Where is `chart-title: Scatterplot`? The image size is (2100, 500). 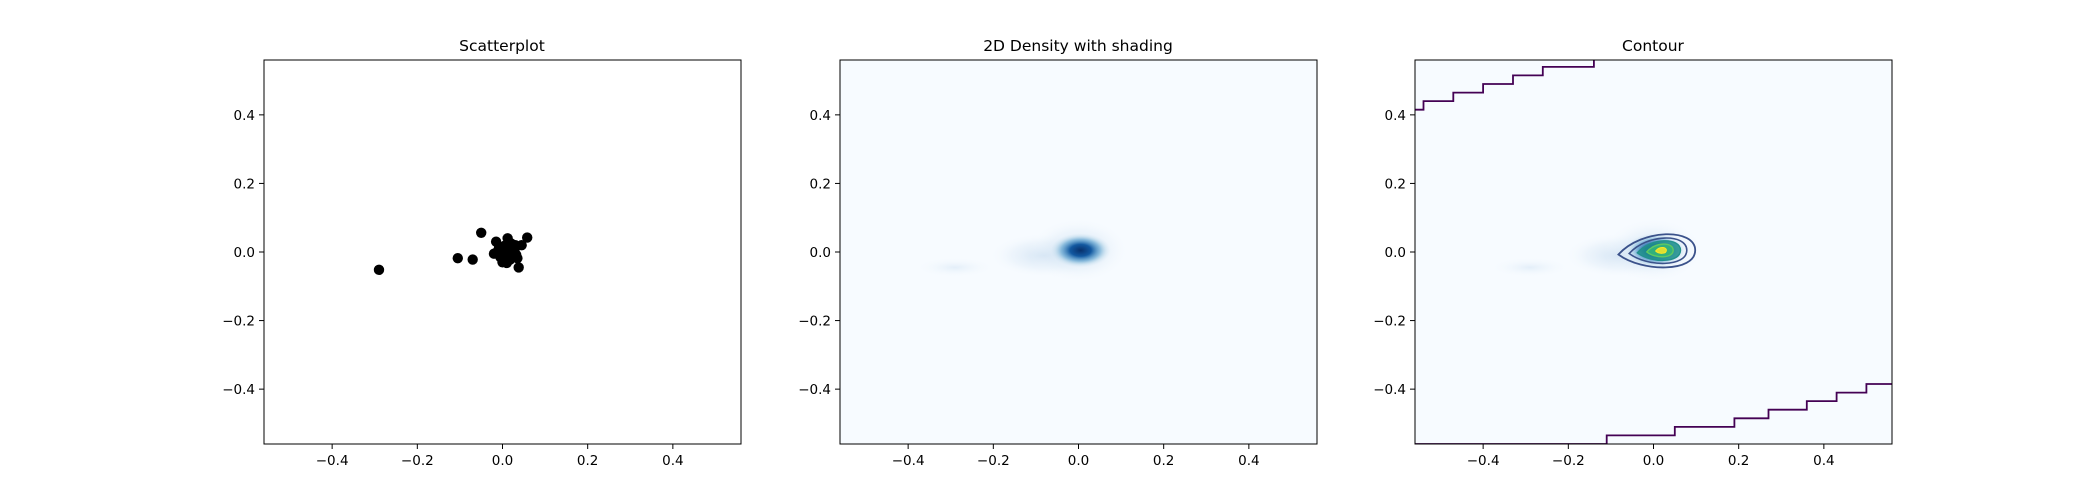
chart-title: Scatterplot is located at coordinates (502, 46).